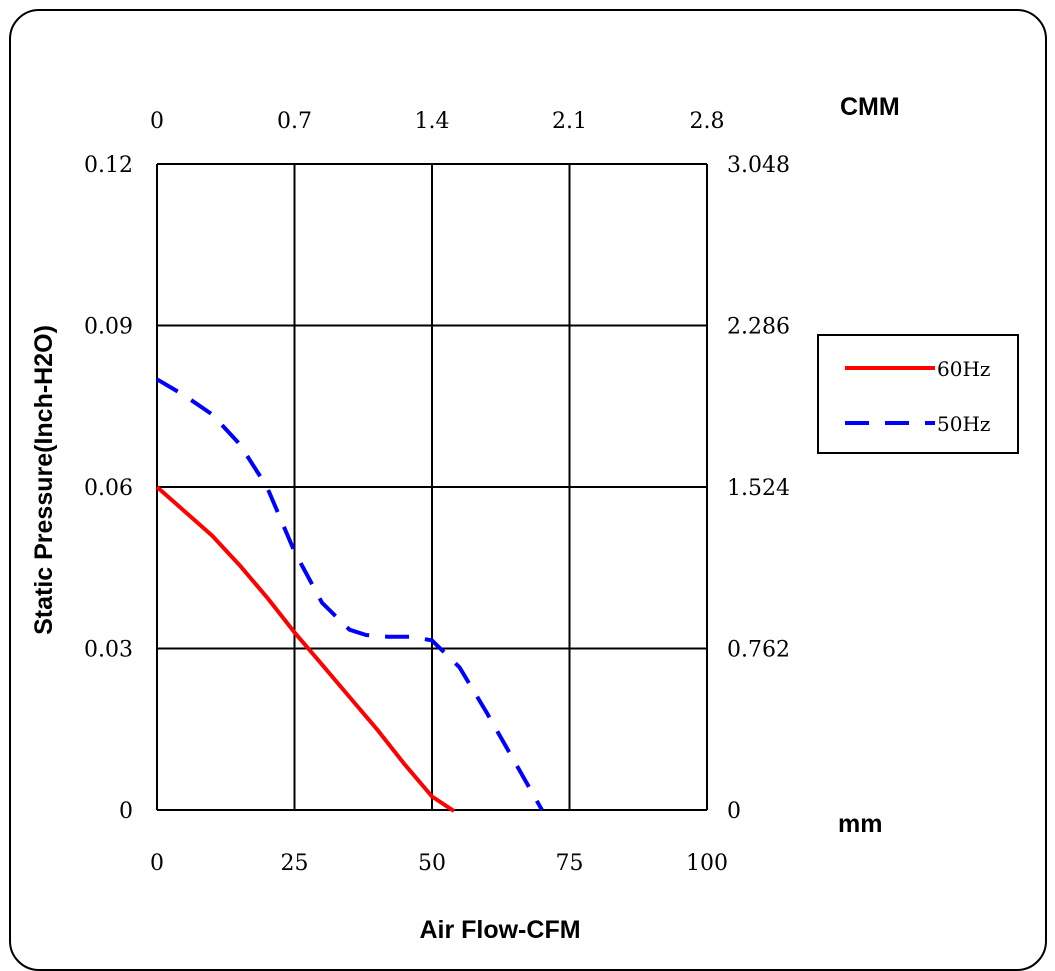 The height and width of the screenshot is (971, 1055). What do you see at coordinates (707, 121) in the screenshot?
I see `top-tick-label: 2.8` at bounding box center [707, 121].